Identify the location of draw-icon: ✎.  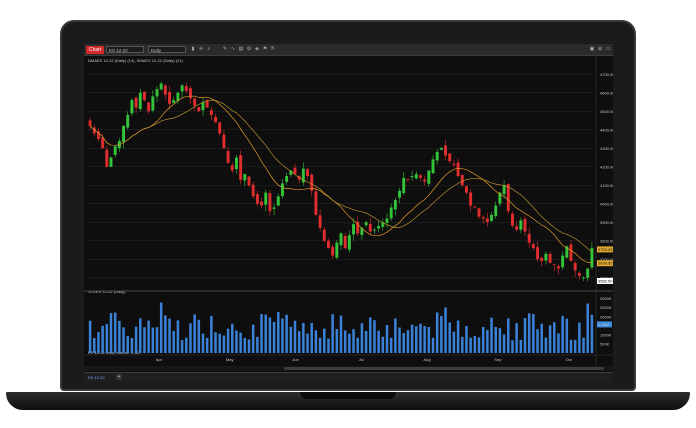
(225, 49).